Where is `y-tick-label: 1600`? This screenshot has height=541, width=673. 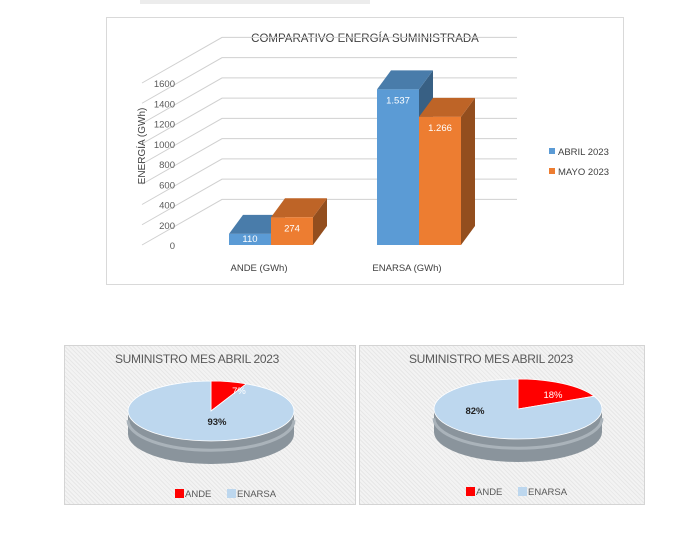
y-tick-label: 1600 is located at coordinates (164, 84).